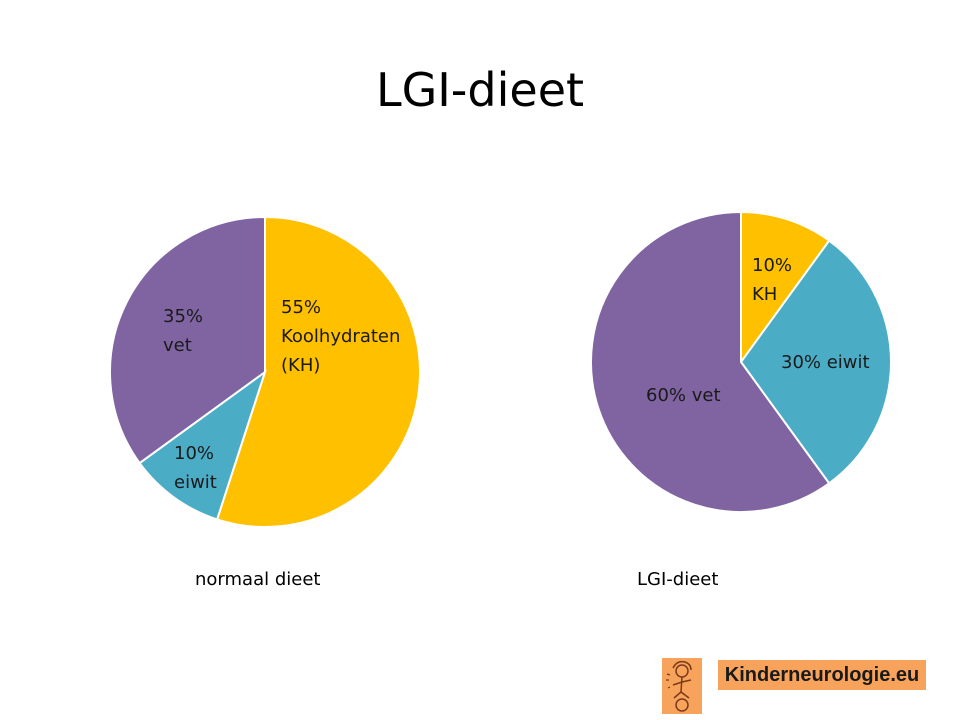 Image resolution: width=960 pixels, height=720 pixels. Describe the element at coordinates (480, 90) in the screenshot. I see `slide-title: LGI-dieet` at that location.